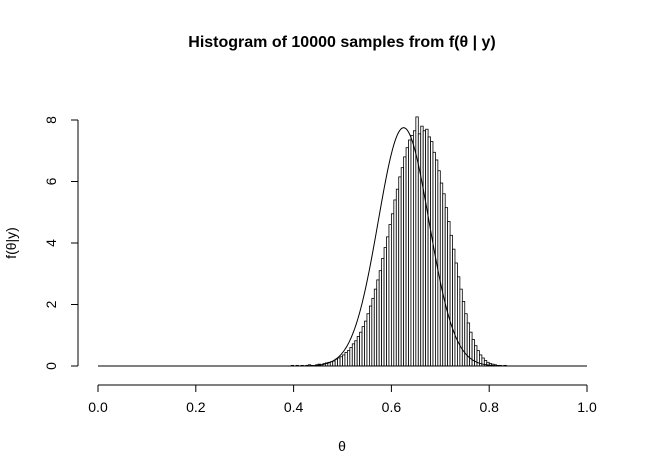 The image size is (647, 475). What do you see at coordinates (98, 407) in the screenshot?
I see `x-tick-label: 0.0` at bounding box center [98, 407].